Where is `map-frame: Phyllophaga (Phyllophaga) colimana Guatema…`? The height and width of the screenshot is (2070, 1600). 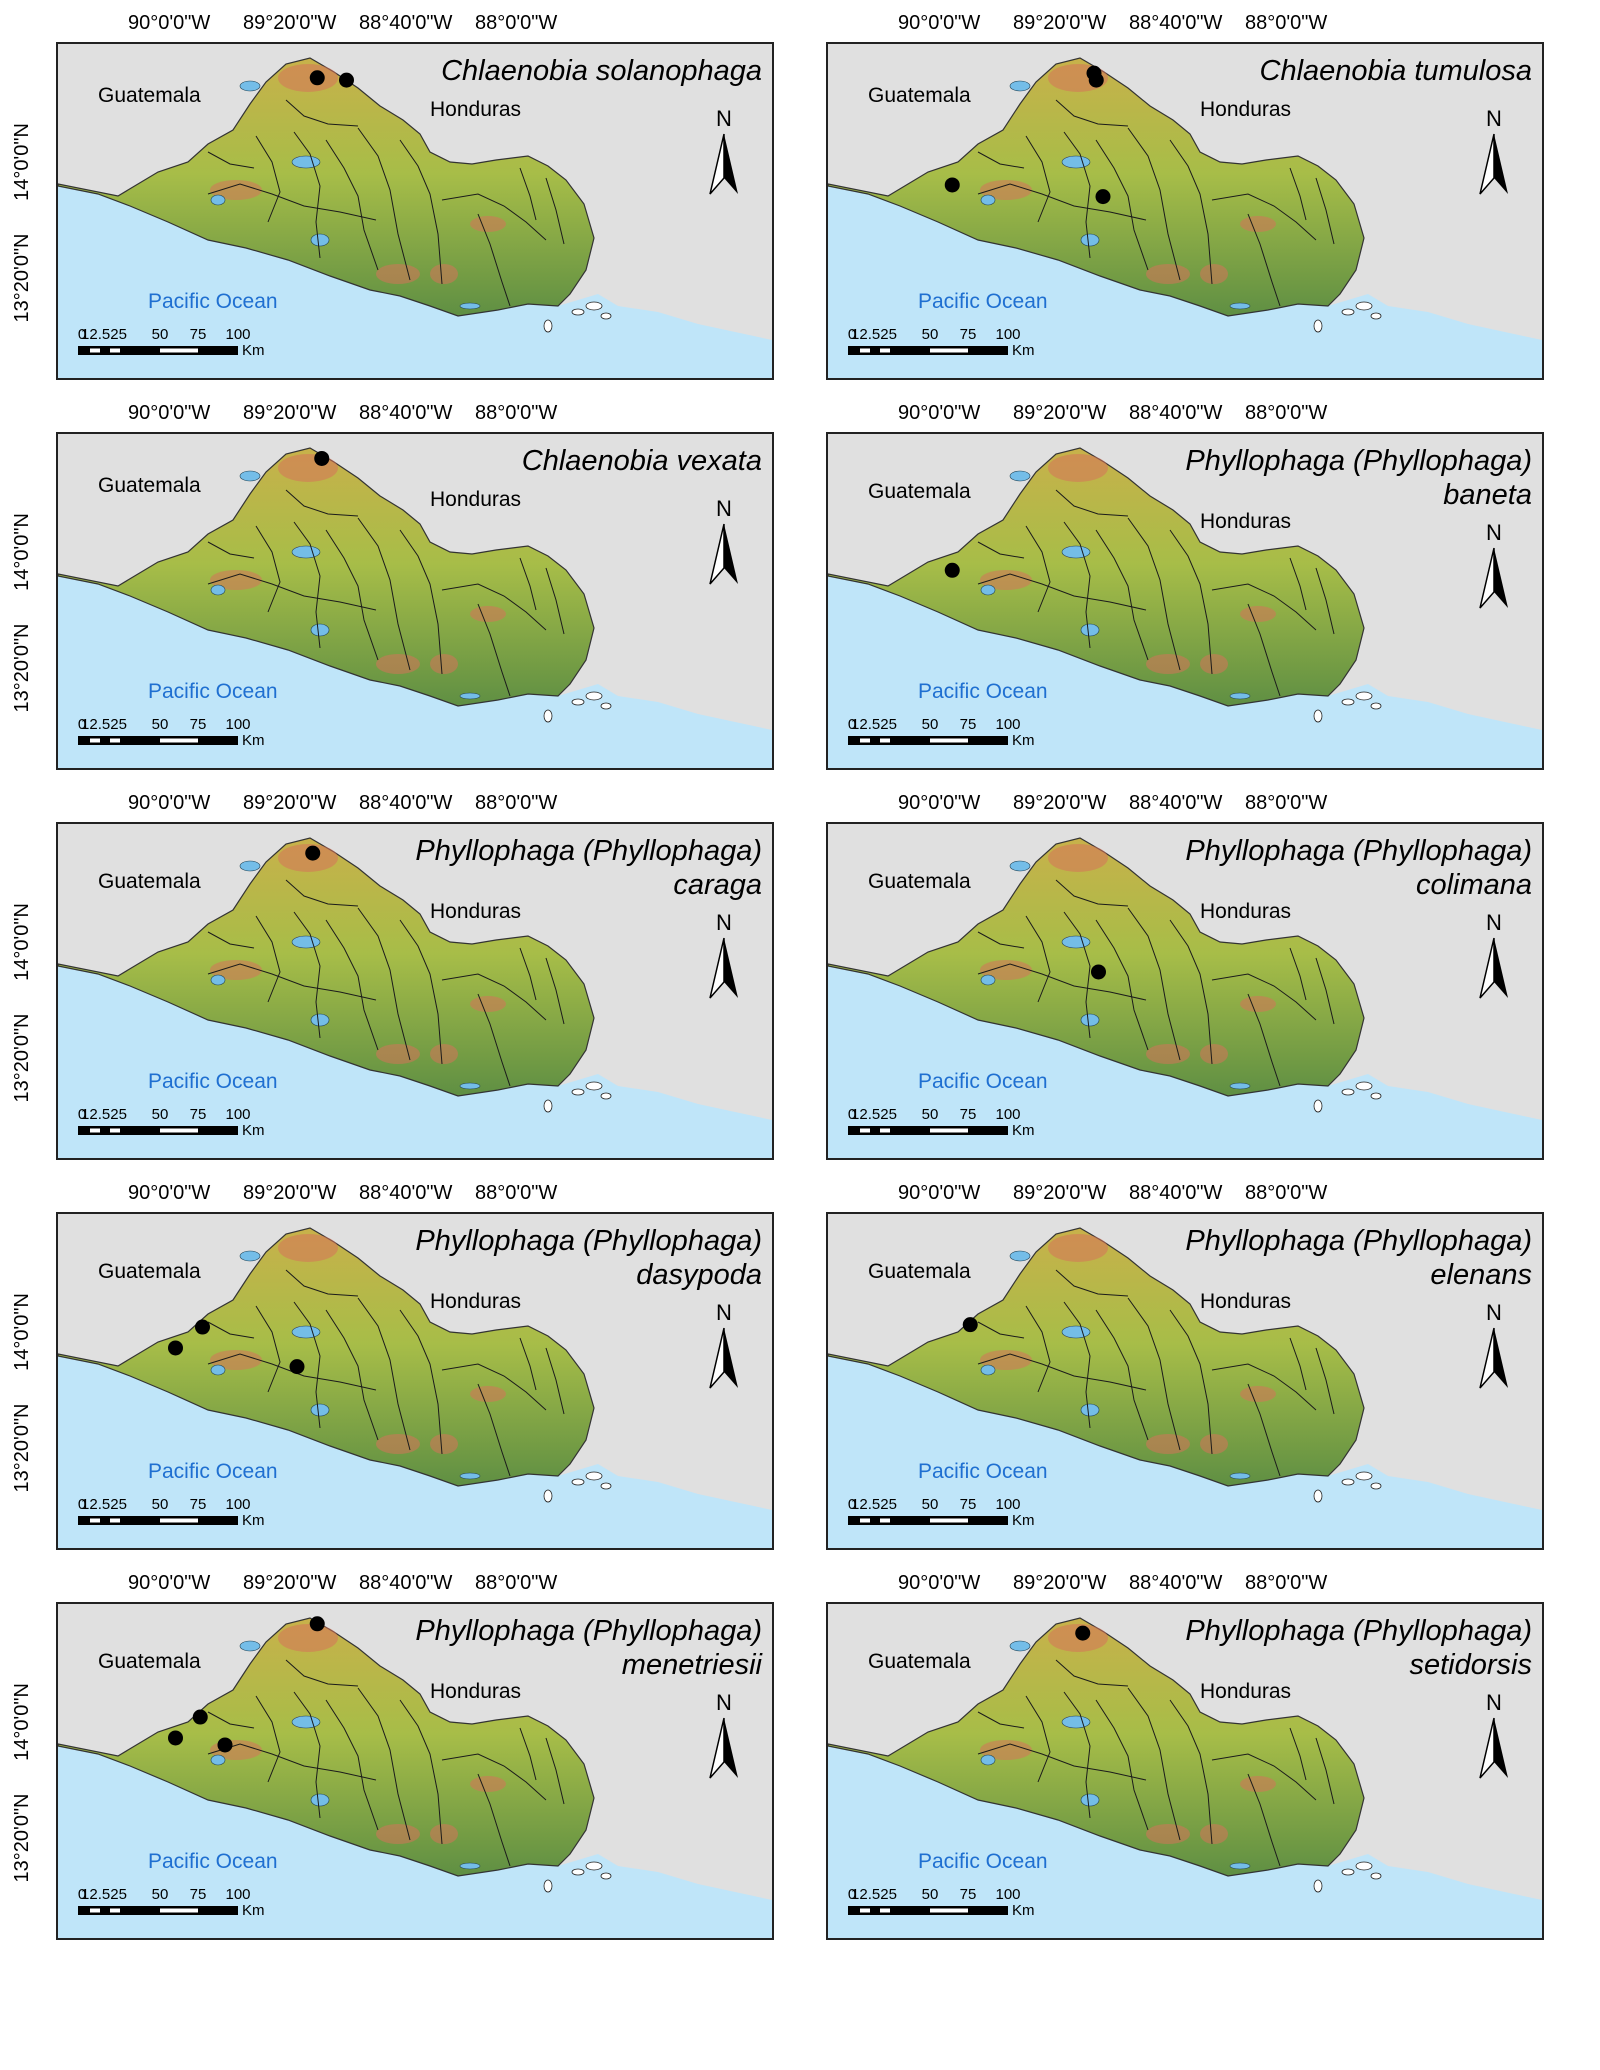
map-frame: Phyllophaga (Phyllophaga) colimana Guatema… is located at coordinates (1185, 991).